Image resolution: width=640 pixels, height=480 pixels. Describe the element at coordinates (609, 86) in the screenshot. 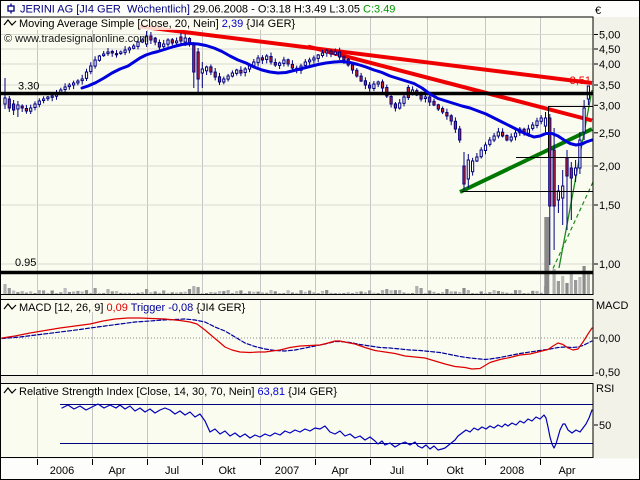

I see `svg-text: 3,50` at that location.